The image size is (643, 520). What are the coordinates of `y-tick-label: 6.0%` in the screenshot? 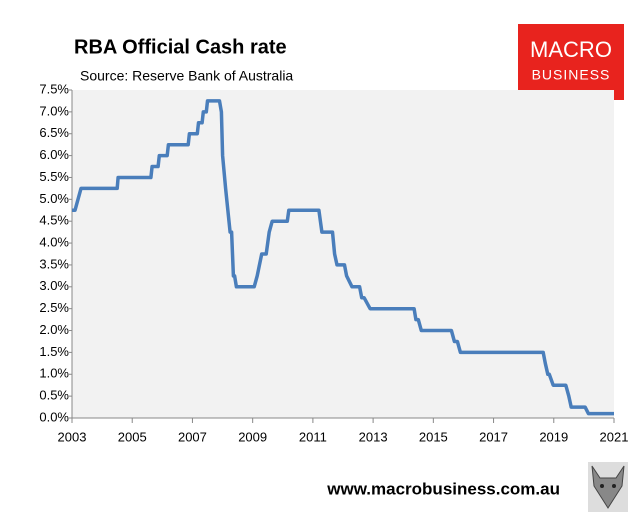 It's located at (54, 154).